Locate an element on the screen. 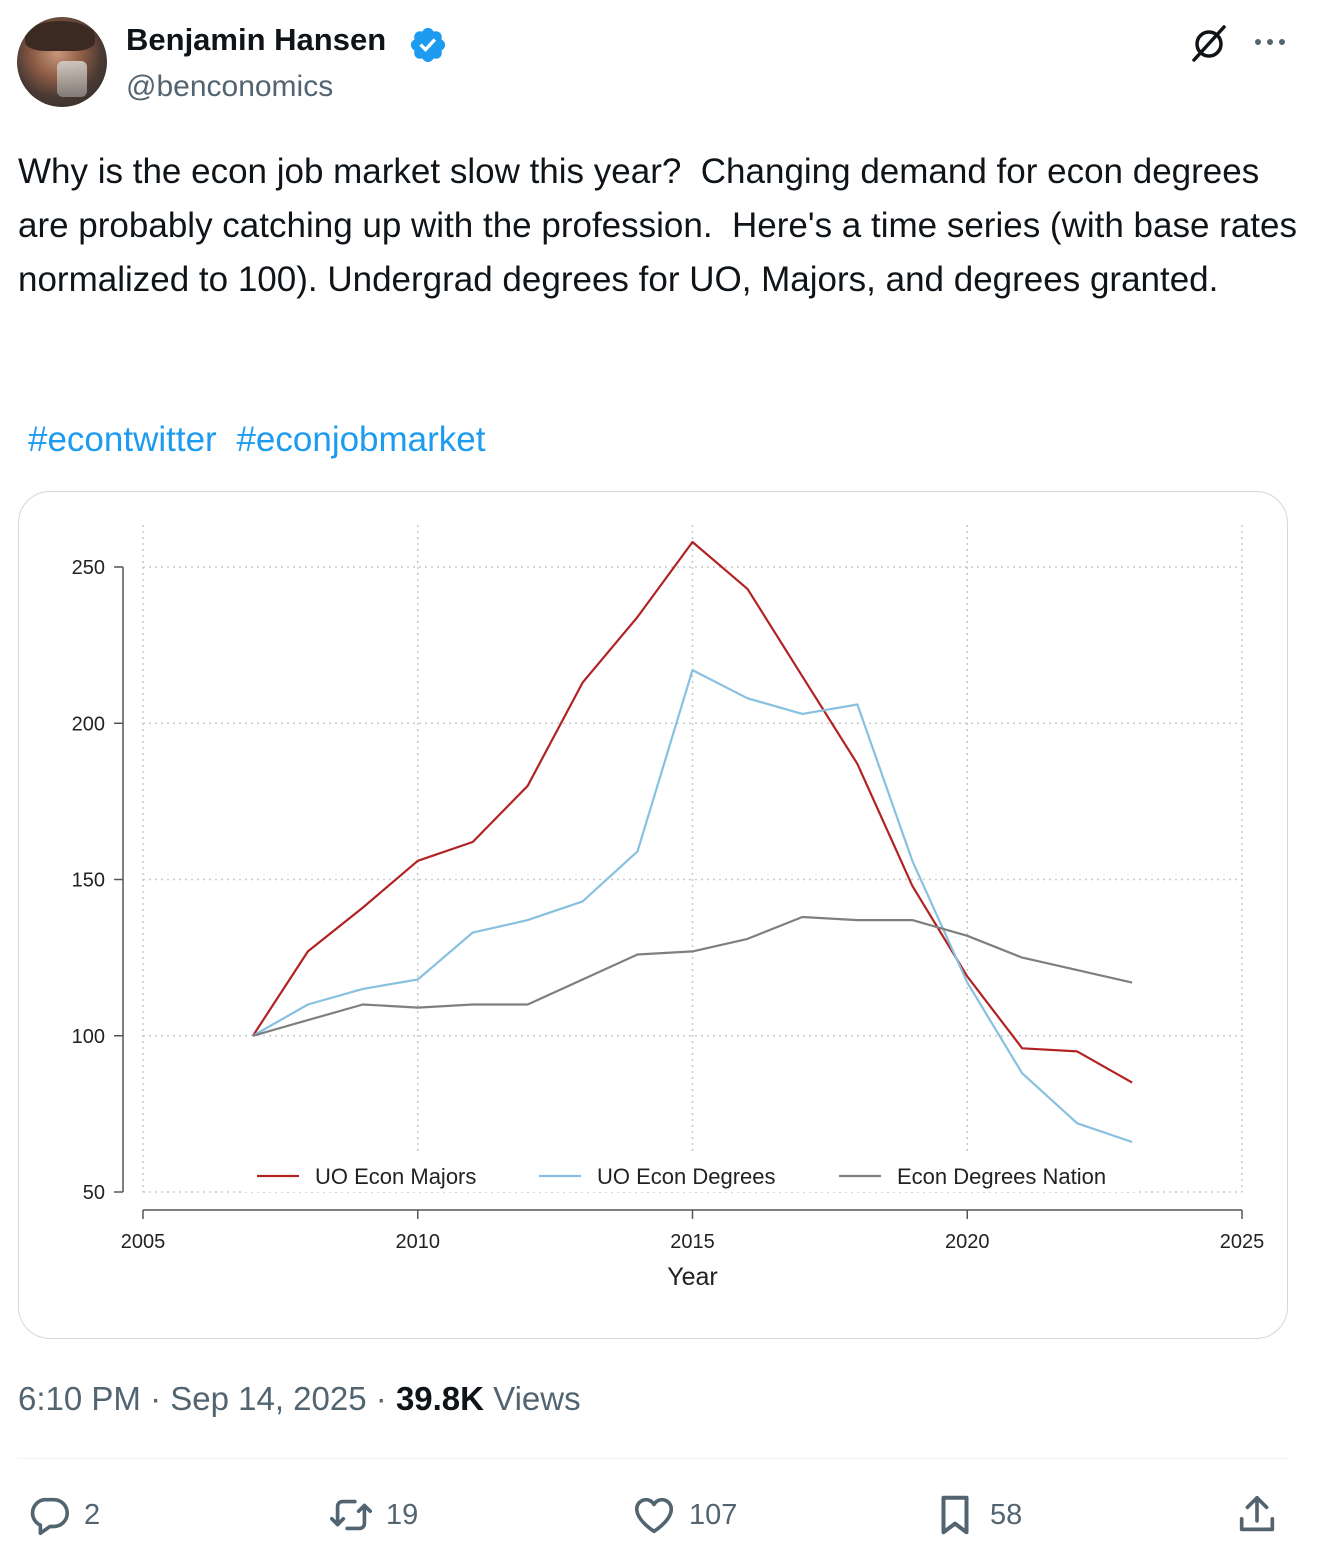 The height and width of the screenshot is (1558, 1317). repost-button: 19 is located at coordinates (373, 1515).